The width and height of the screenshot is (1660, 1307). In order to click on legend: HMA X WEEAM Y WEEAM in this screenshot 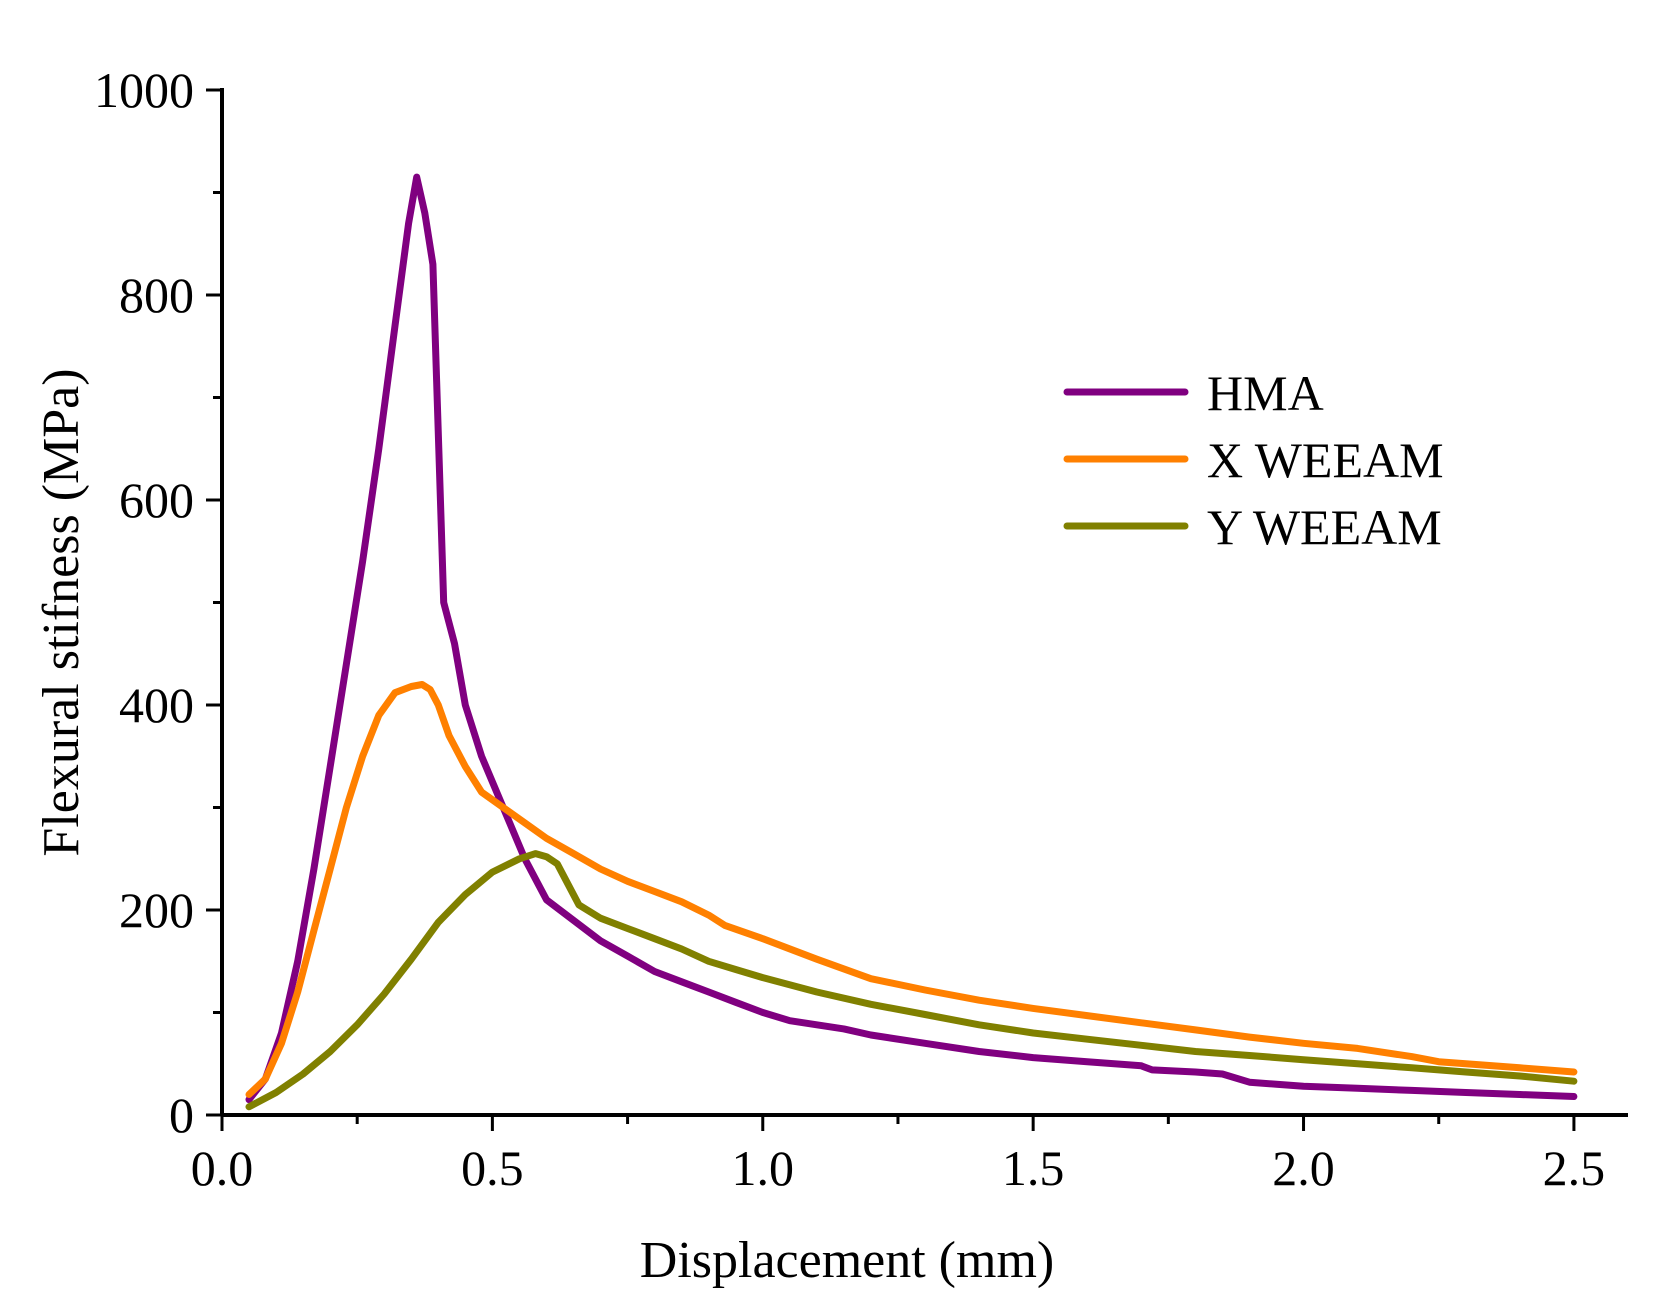, I will do `click(1253, 460)`.